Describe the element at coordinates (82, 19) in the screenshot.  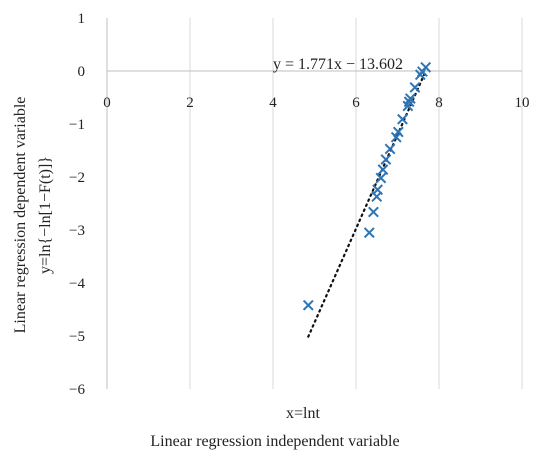
I see `y-tick-label: 1` at that location.